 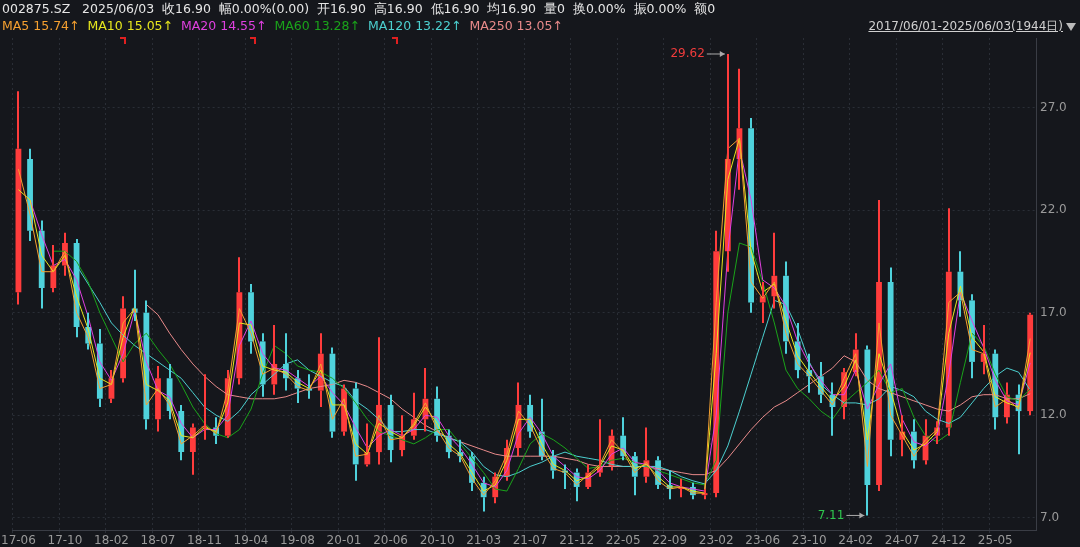 What do you see at coordinates (1053, 209) in the screenshot?
I see `y-tick-label: 22.0` at bounding box center [1053, 209].